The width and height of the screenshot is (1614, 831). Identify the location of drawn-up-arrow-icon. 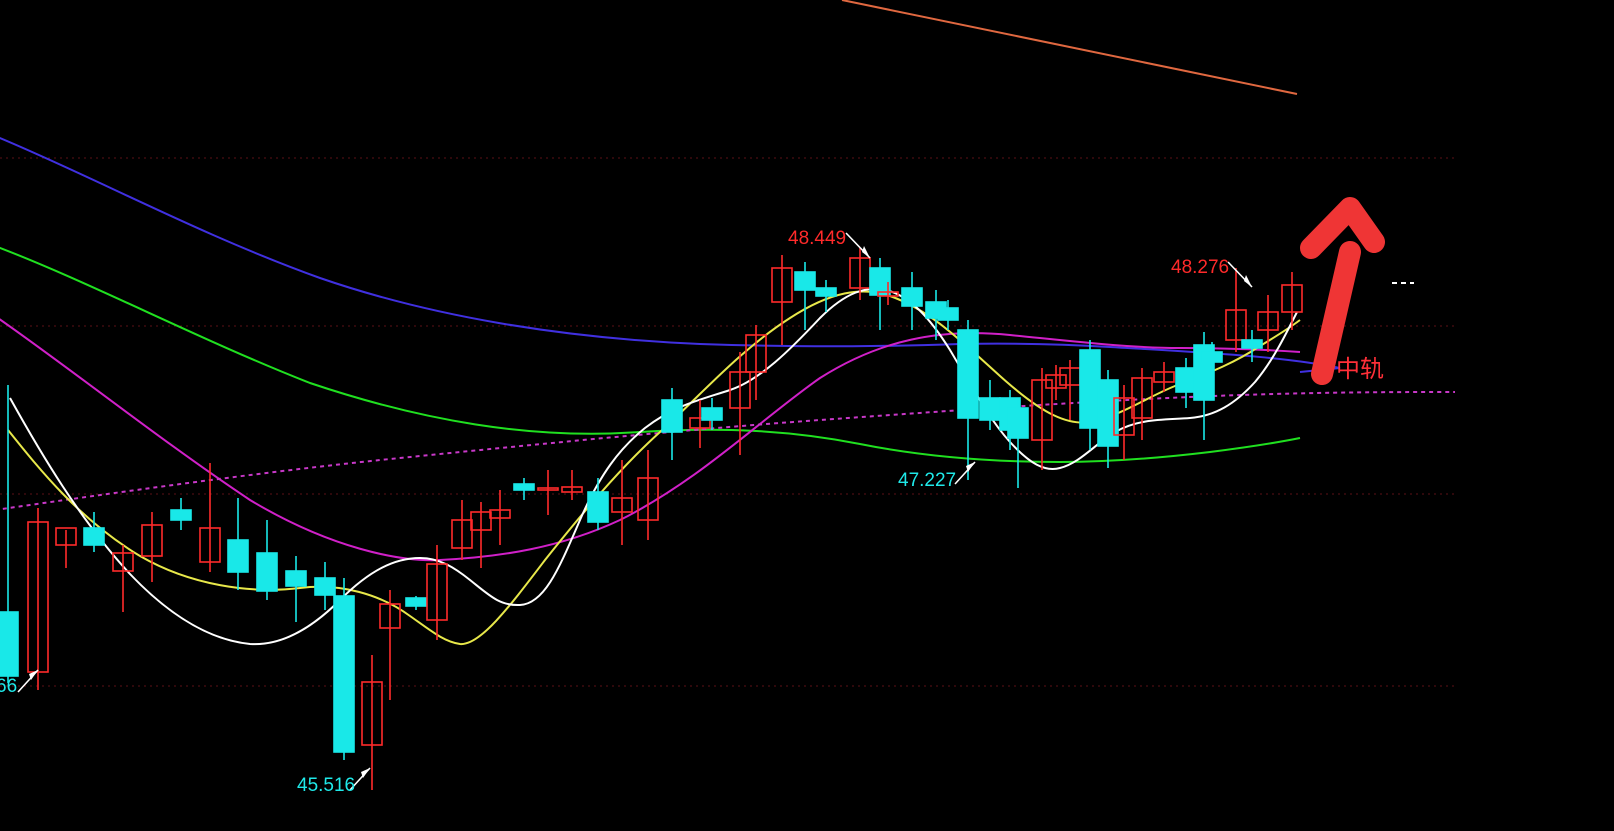
(1342, 291).